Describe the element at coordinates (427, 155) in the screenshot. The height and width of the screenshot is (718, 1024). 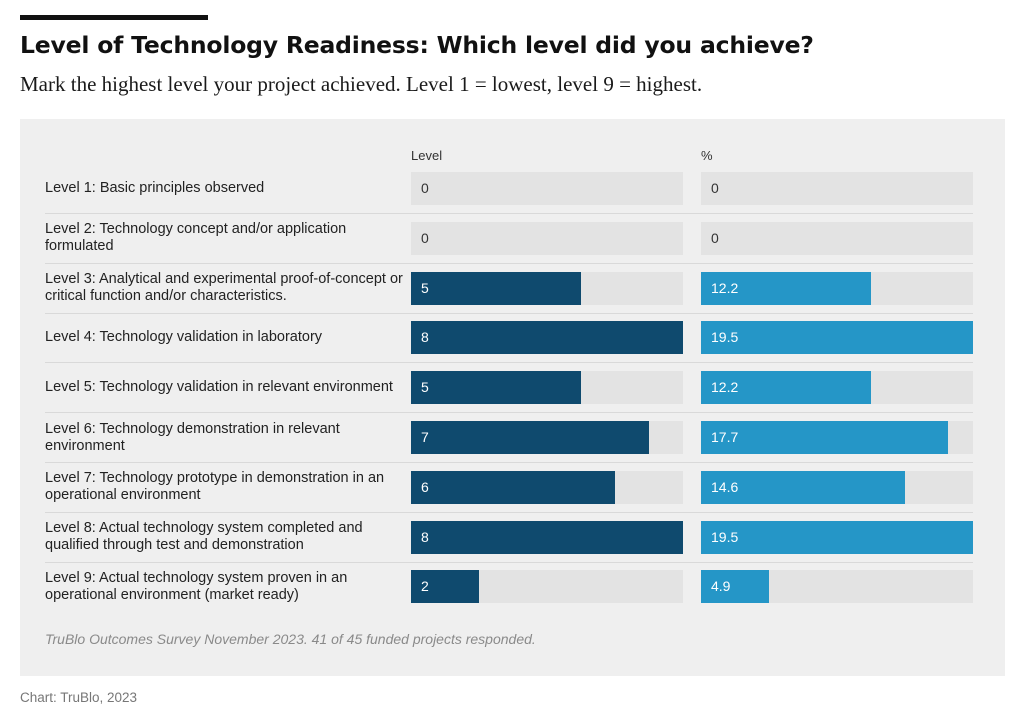
I see `level-column-header: Level` at that location.